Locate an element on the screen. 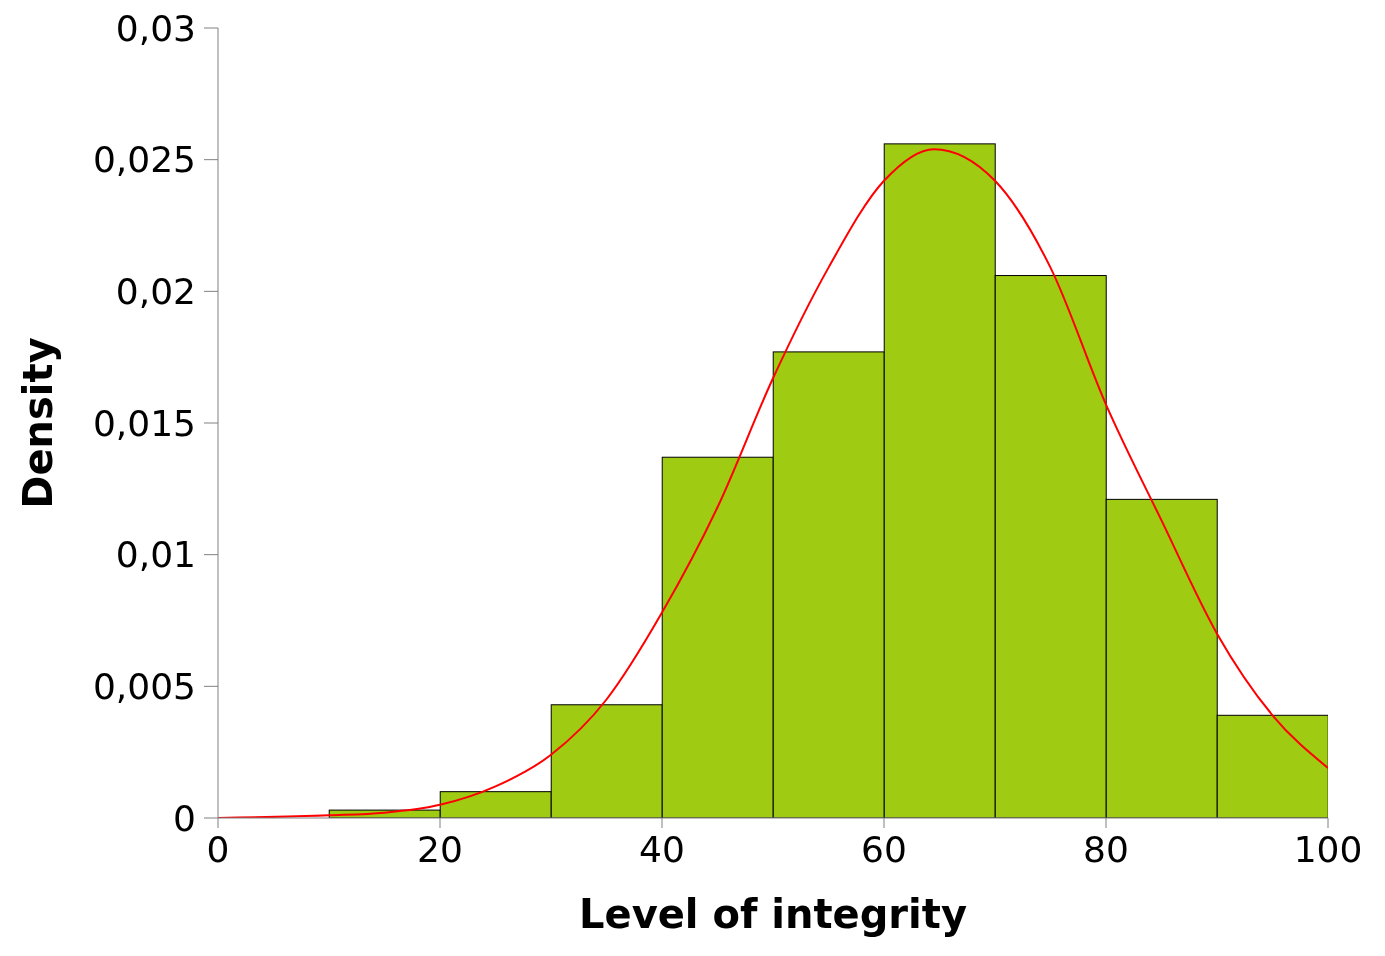 Image resolution: width=1385 pixels, height=956 pixels. y-tick-label: 0 is located at coordinates (184, 818).